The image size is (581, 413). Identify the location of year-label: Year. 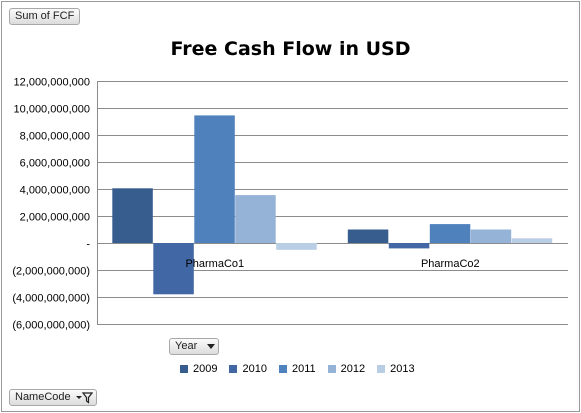
(186, 346).